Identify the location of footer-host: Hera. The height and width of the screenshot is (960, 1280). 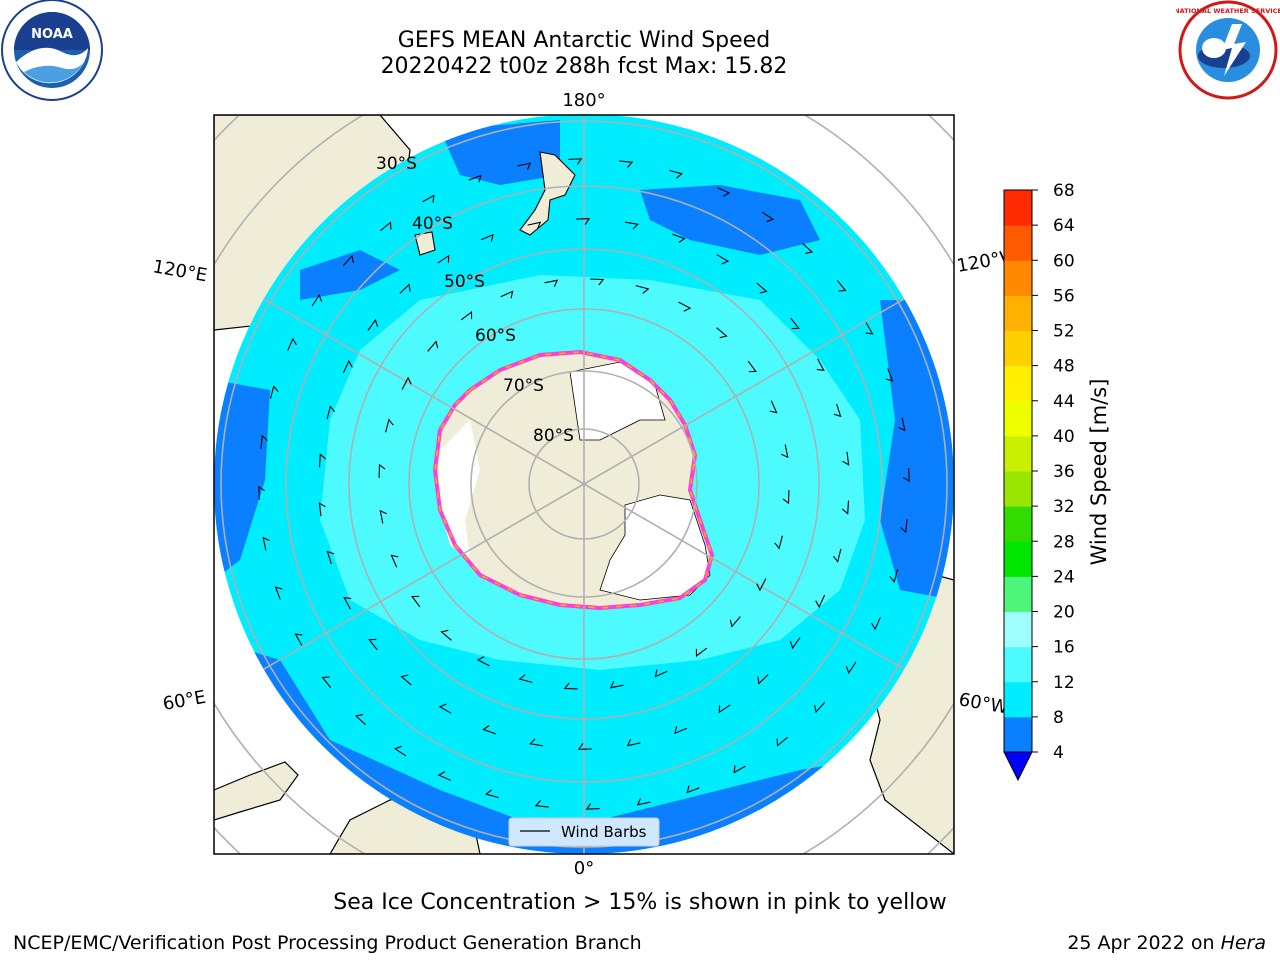
(1243, 943).